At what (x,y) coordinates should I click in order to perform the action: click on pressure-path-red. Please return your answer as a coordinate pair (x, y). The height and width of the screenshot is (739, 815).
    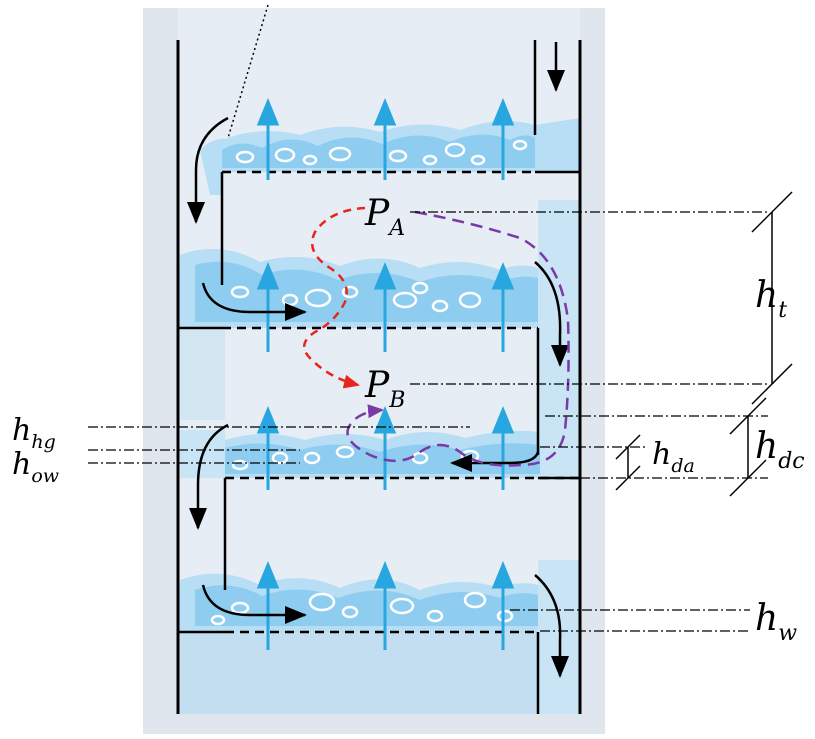
    Looking at the image, I should click on (334, 297).